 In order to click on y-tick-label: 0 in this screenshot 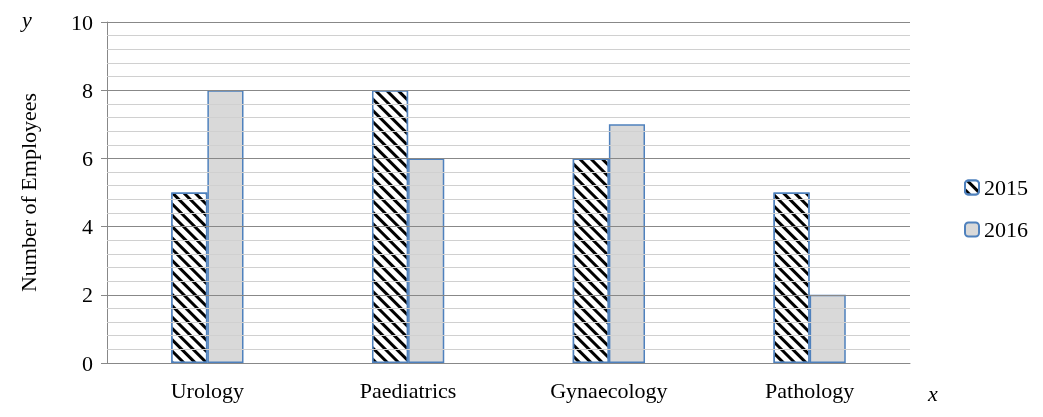, I will do `click(87, 363)`.